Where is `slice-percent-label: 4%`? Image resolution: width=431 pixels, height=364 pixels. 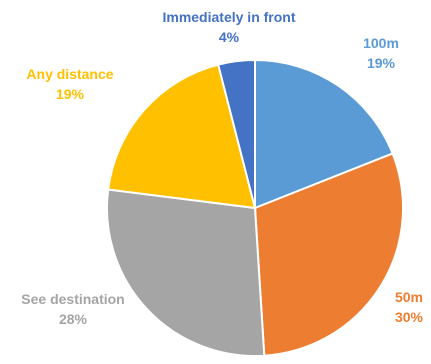
slice-percent-label: 4% is located at coordinates (229, 37).